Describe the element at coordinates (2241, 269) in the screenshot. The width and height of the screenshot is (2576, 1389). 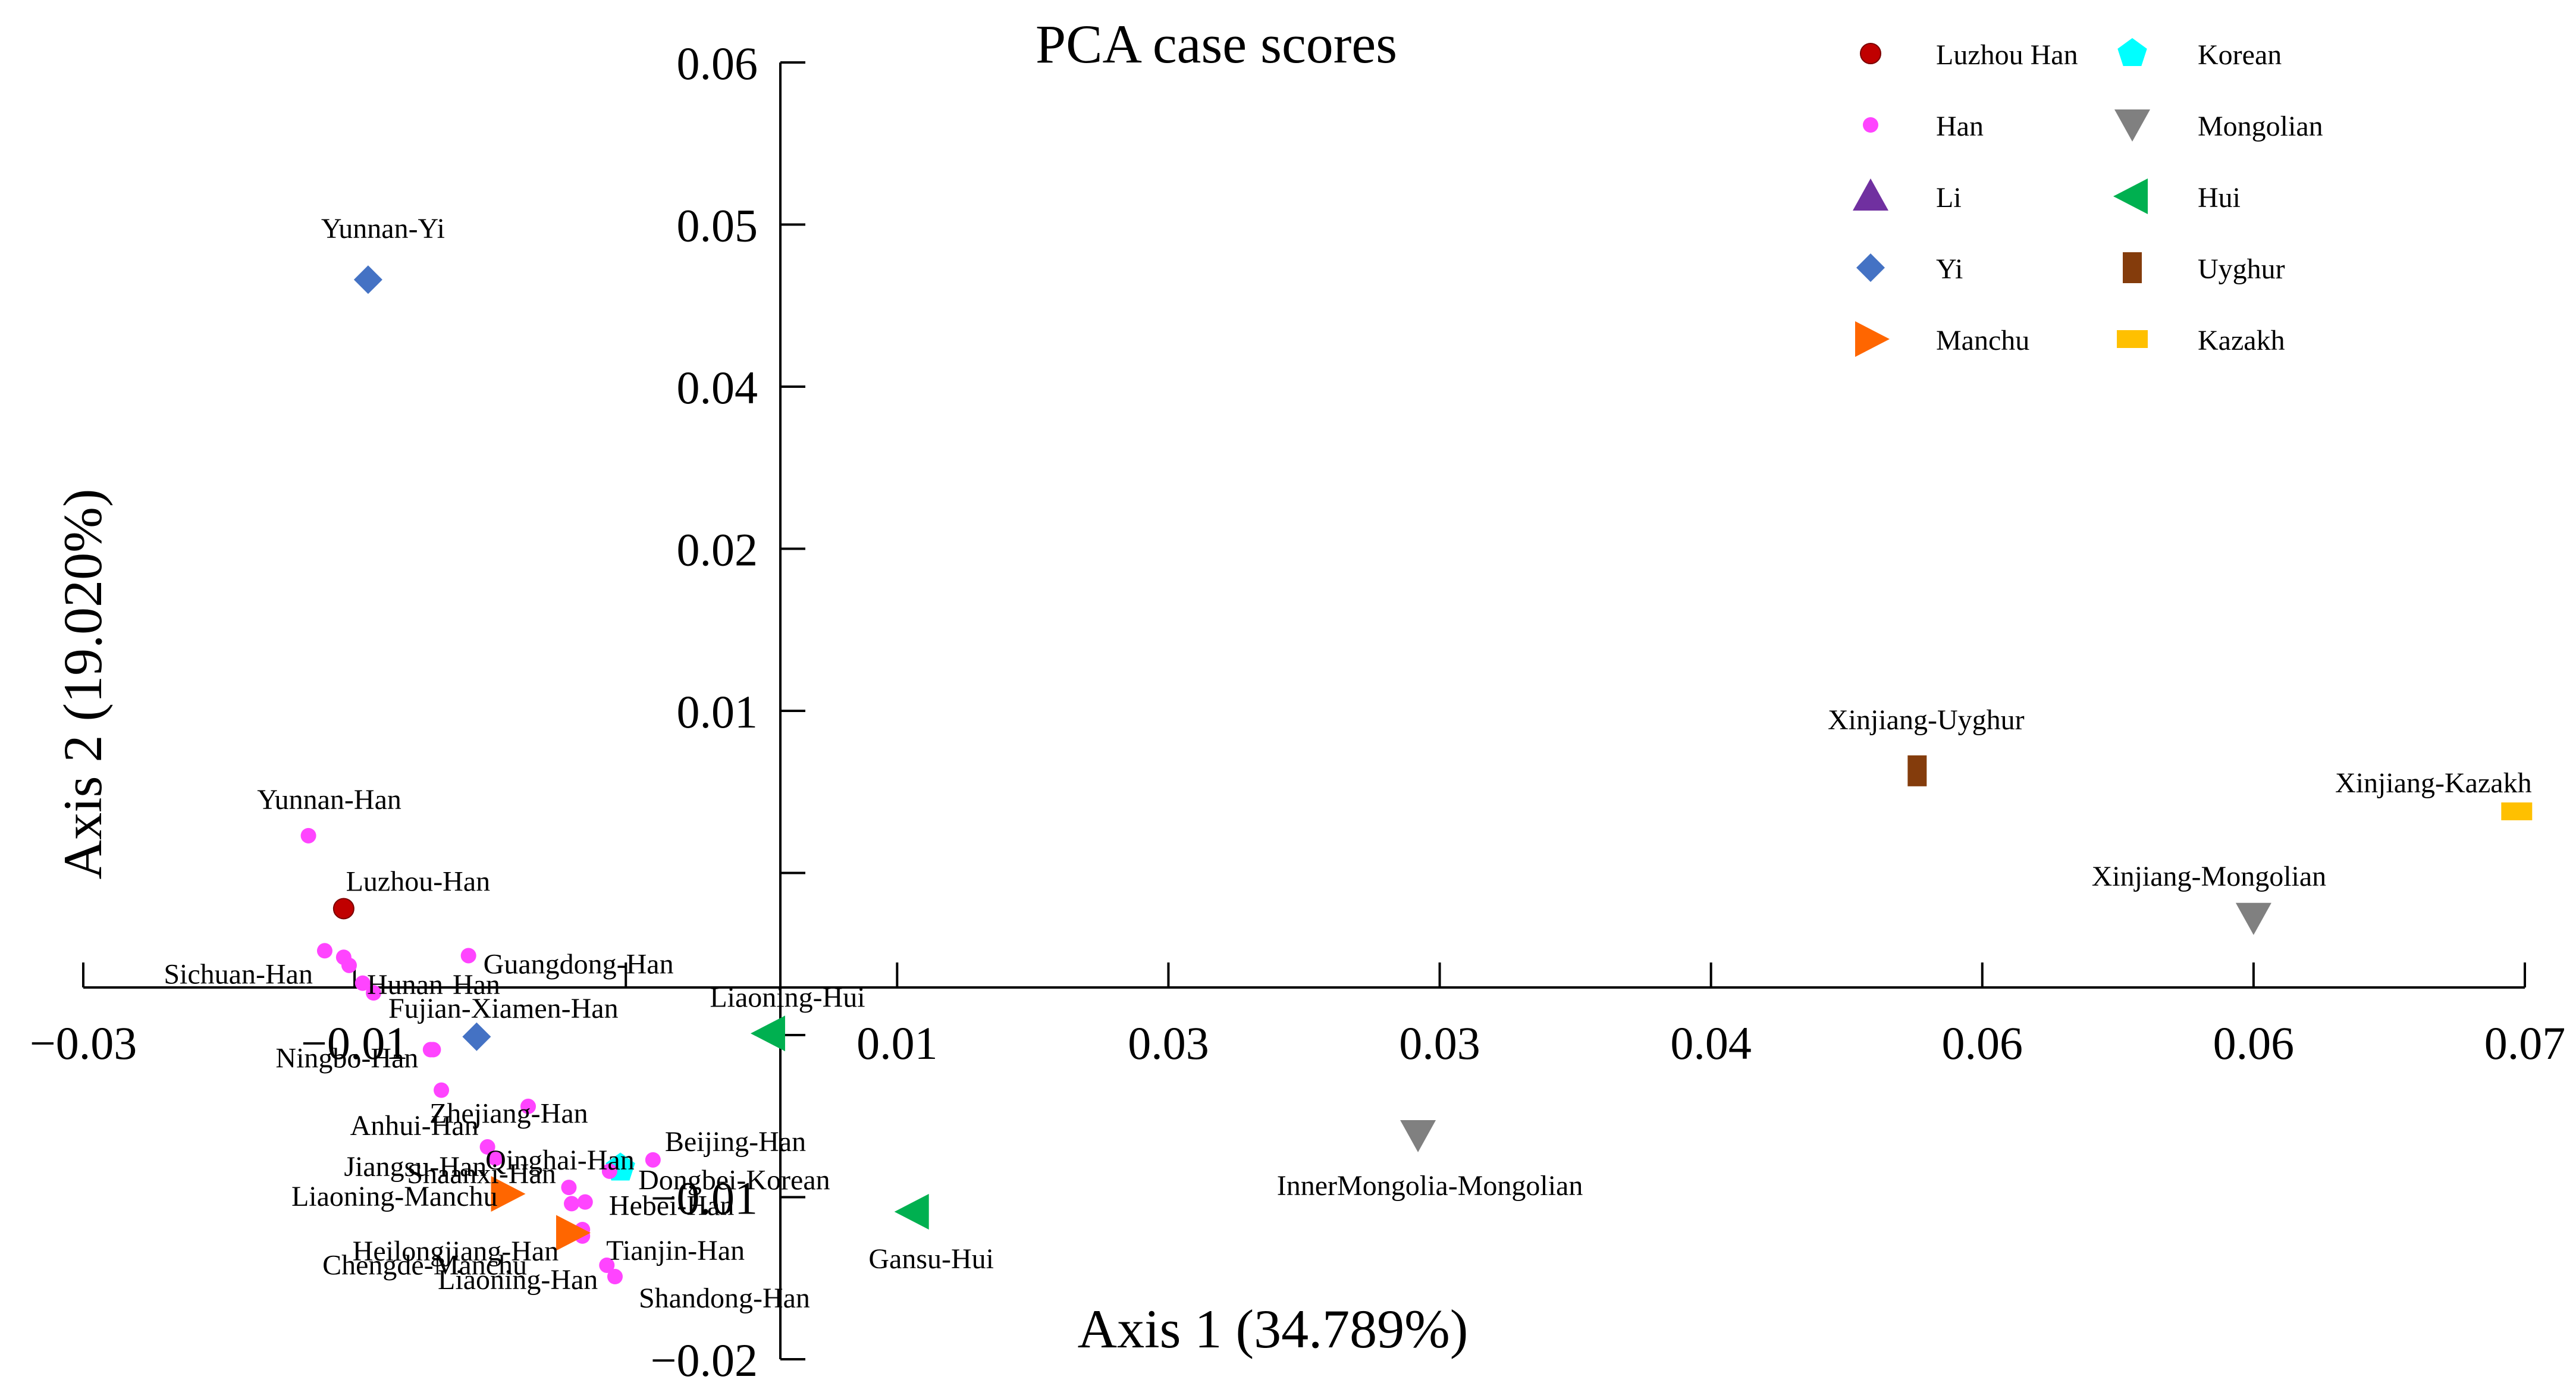
I see `legend-label: Uyghur` at that location.